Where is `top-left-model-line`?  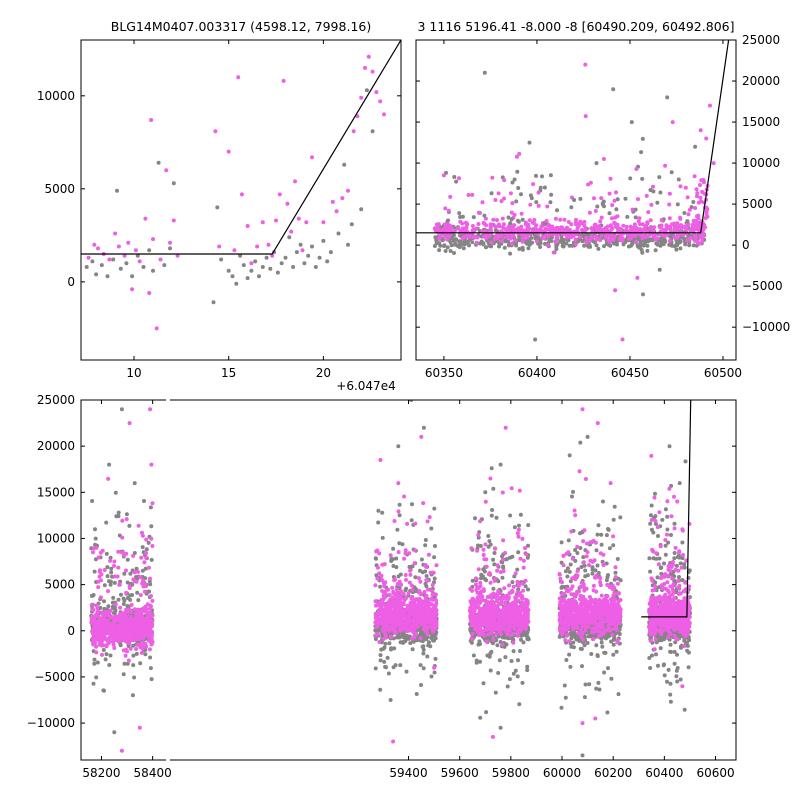
top-left-model-line is located at coordinates (241, 147).